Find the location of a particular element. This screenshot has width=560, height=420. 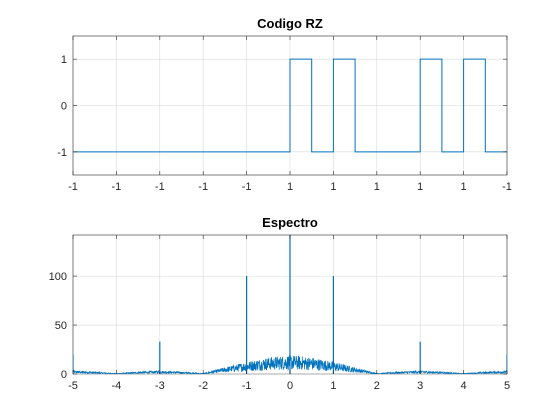

x-tick-label: -4 is located at coordinates (117, 386).